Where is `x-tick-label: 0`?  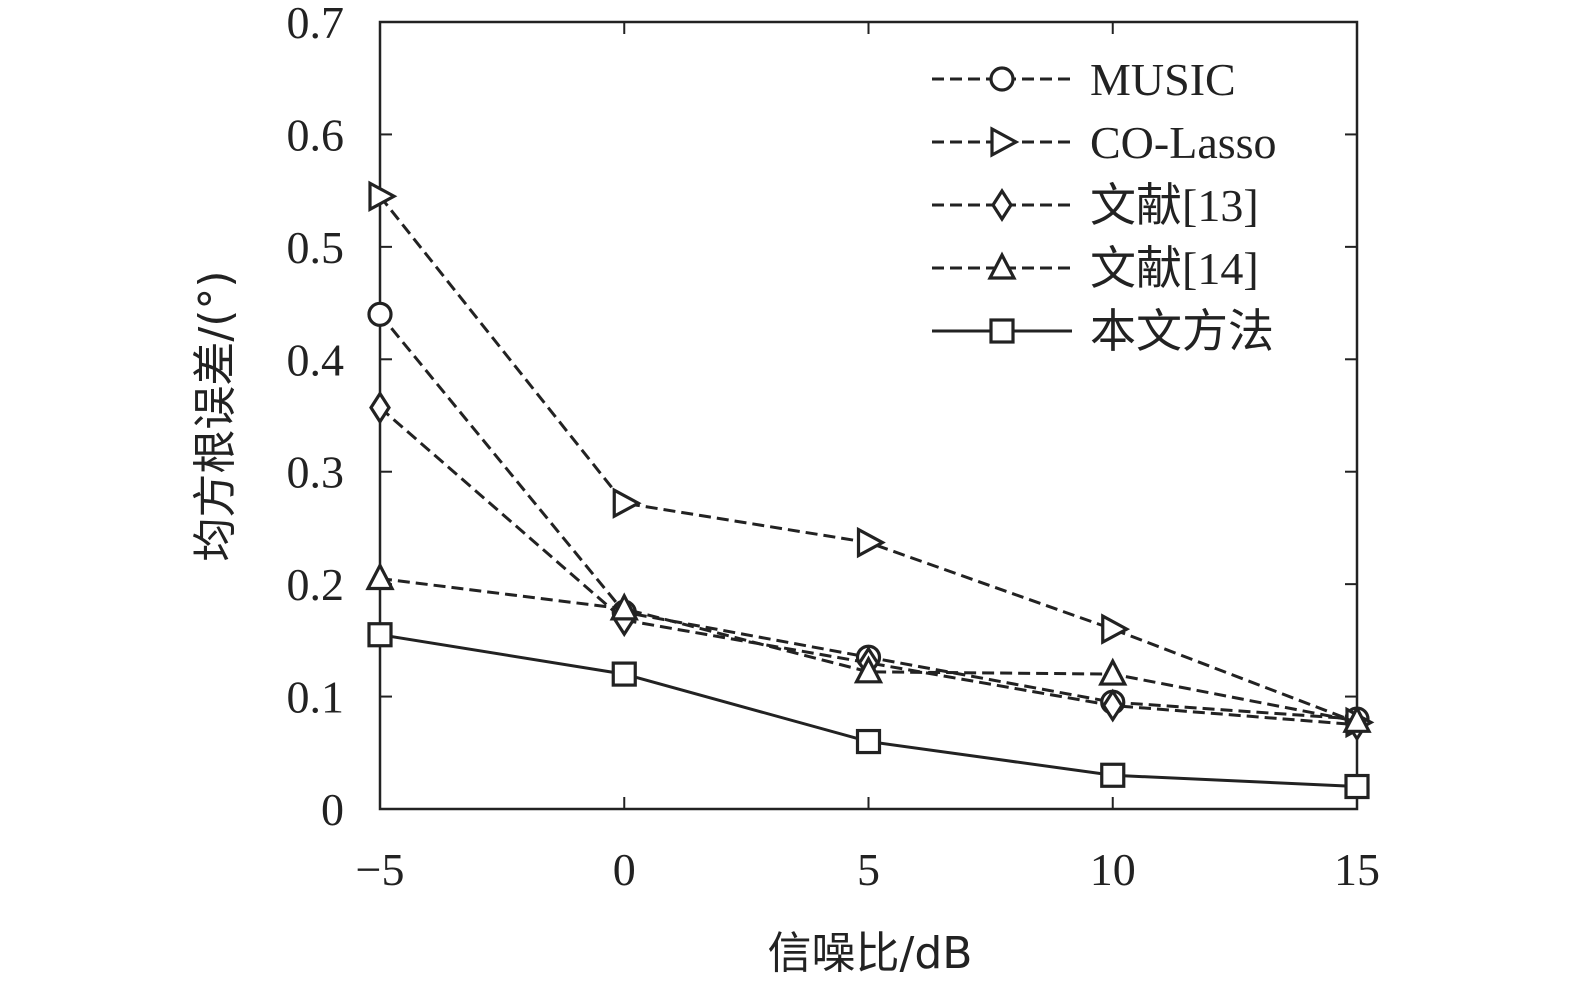 x-tick-label: 0 is located at coordinates (624, 869).